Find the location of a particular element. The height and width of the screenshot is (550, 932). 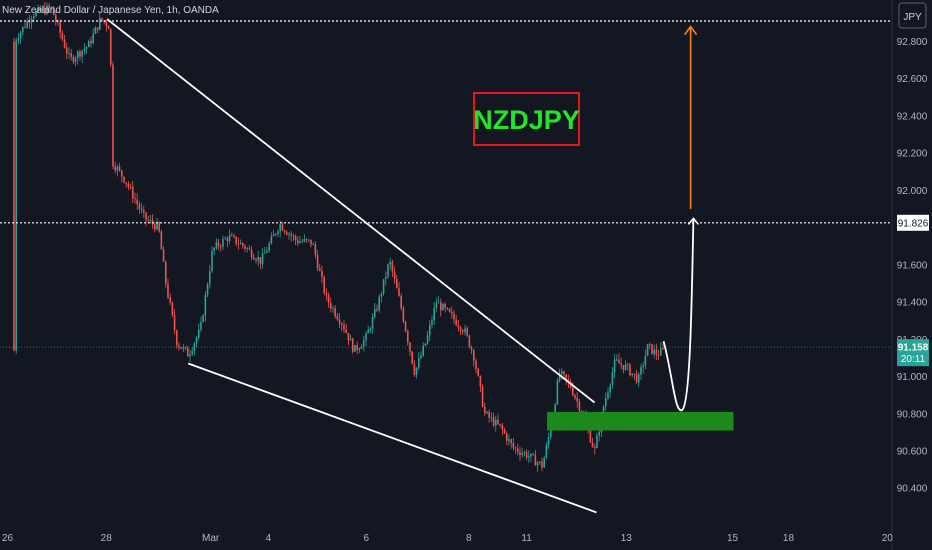

y-tick-label: 91.600 is located at coordinates (912, 265).